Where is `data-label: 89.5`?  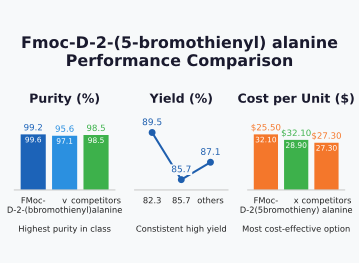
data-label: 89.5 is located at coordinates (152, 122).